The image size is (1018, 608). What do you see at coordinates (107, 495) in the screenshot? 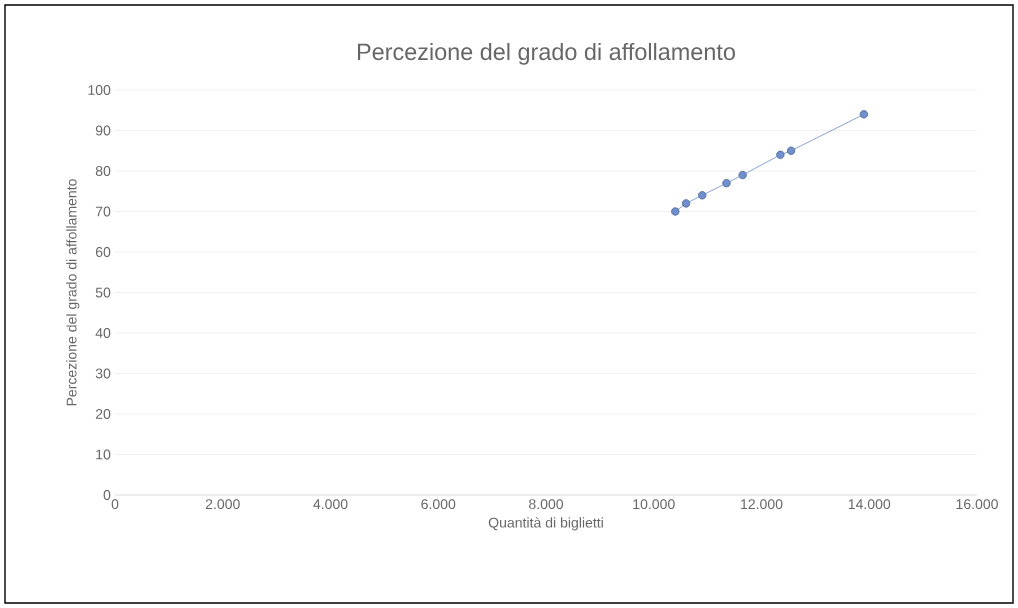
I see `y-tick-label: 0` at bounding box center [107, 495].